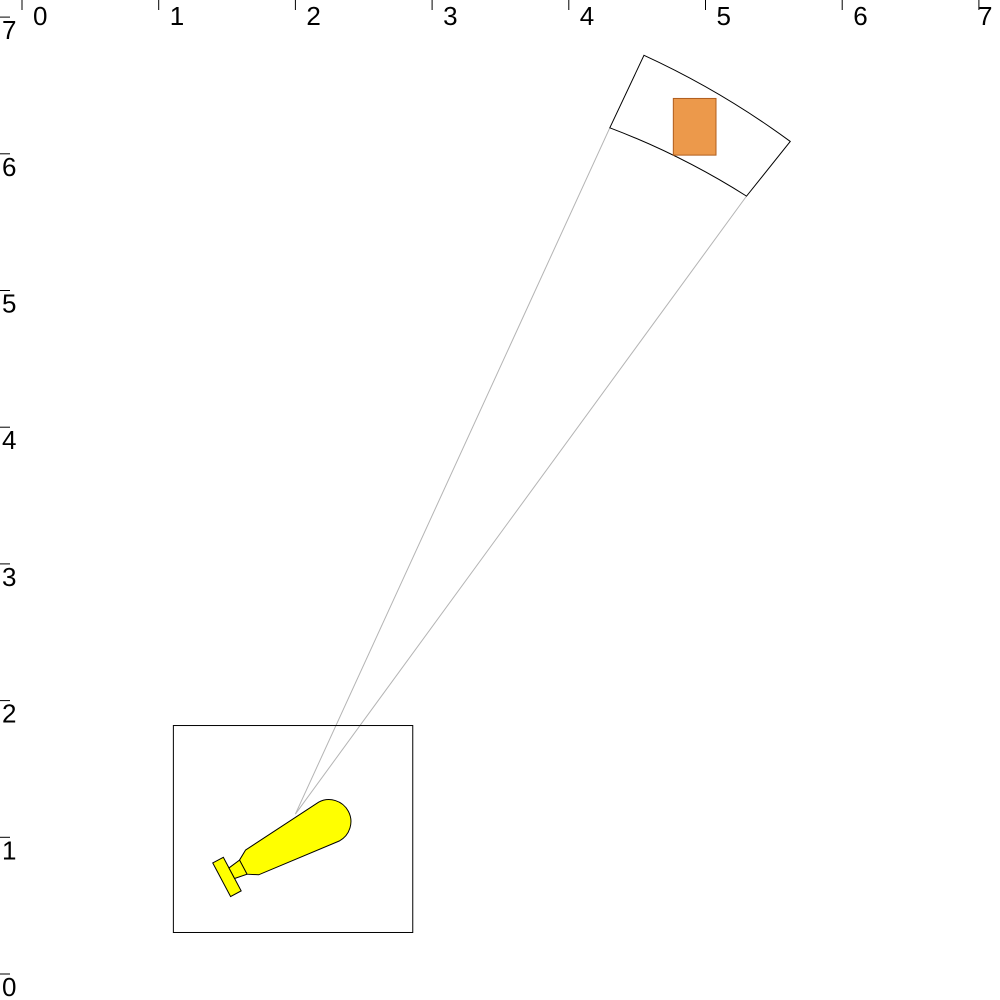  What do you see at coordinates (8, 507) in the screenshot?
I see `y-axis: 0 1 2 3 4 5 6 7` at bounding box center [8, 507].